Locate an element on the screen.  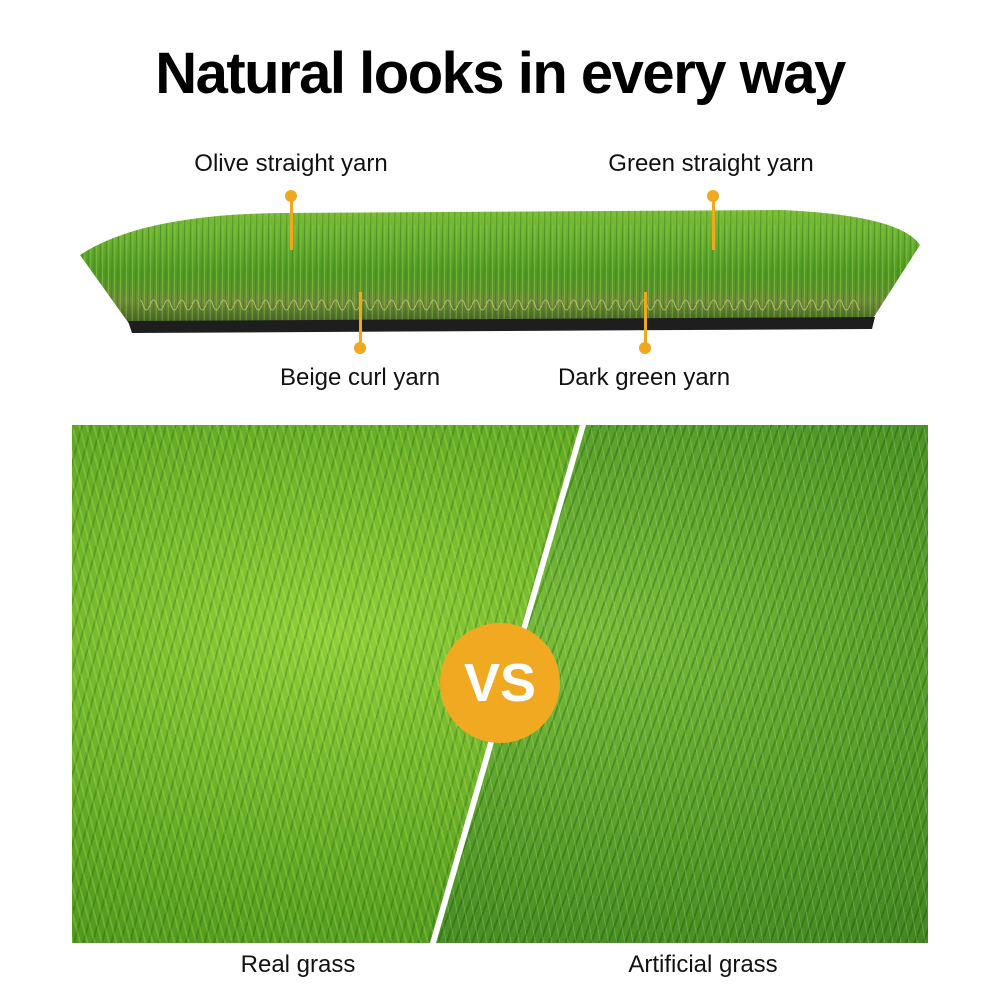
headline: Natural looks in every way is located at coordinates (500, 73).